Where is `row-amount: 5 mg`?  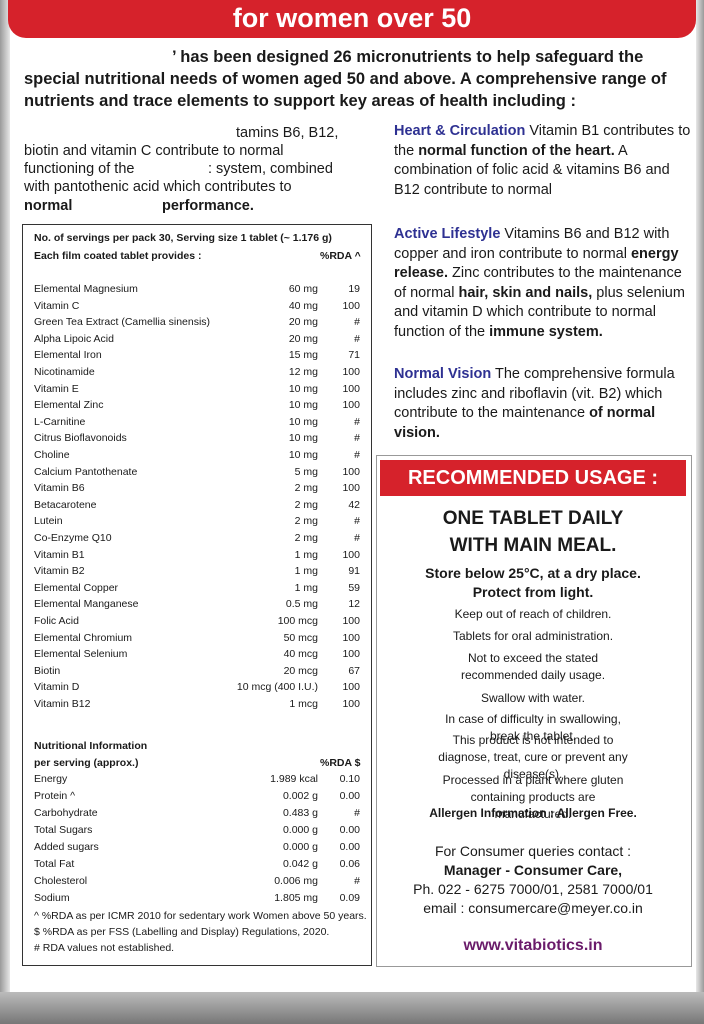
row-amount: 5 mg is located at coordinates (306, 471).